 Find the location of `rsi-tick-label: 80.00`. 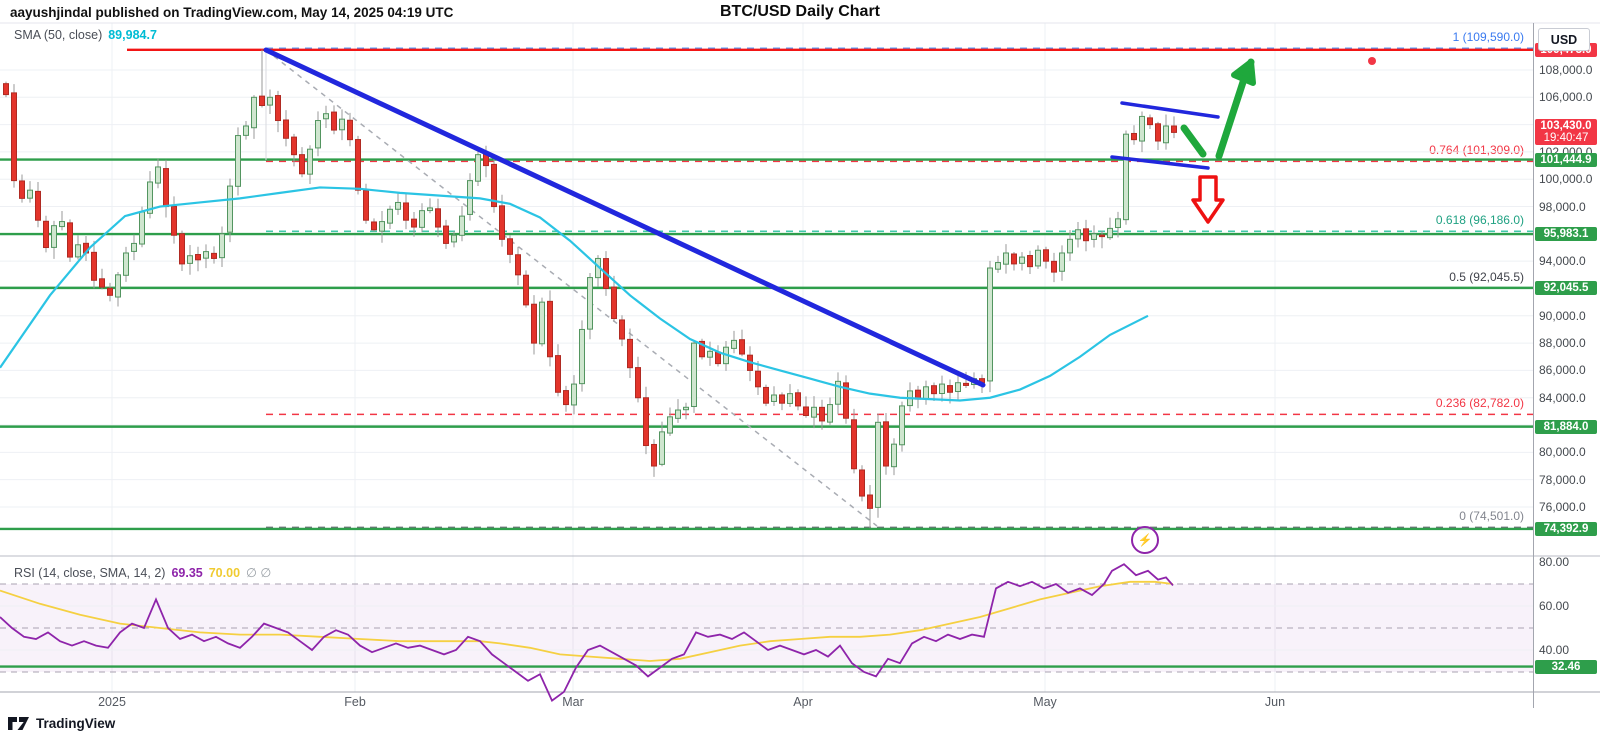

rsi-tick-label: 80.00 is located at coordinates (1554, 562).